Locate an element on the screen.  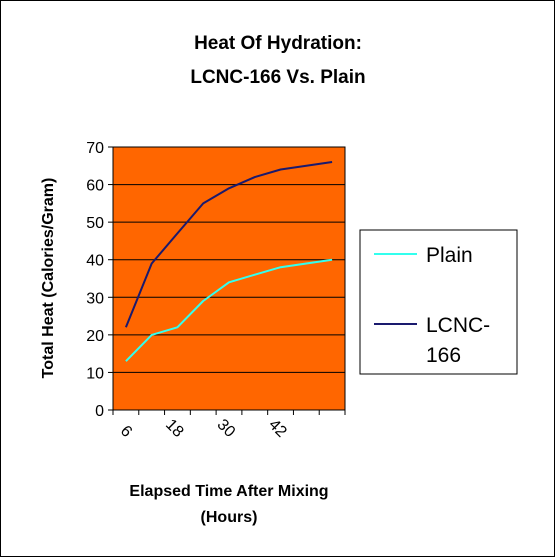
legend-entry-plain: Plain is located at coordinates (423, 255).